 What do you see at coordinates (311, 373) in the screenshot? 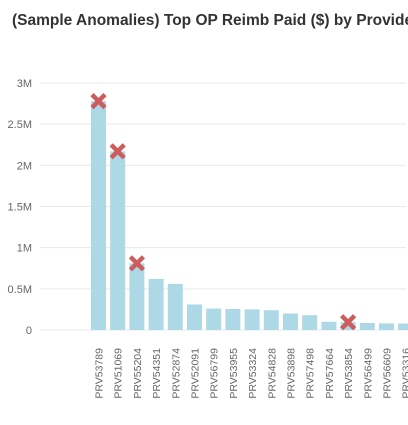
I see `x-tick-label: PRV57498` at bounding box center [311, 373].